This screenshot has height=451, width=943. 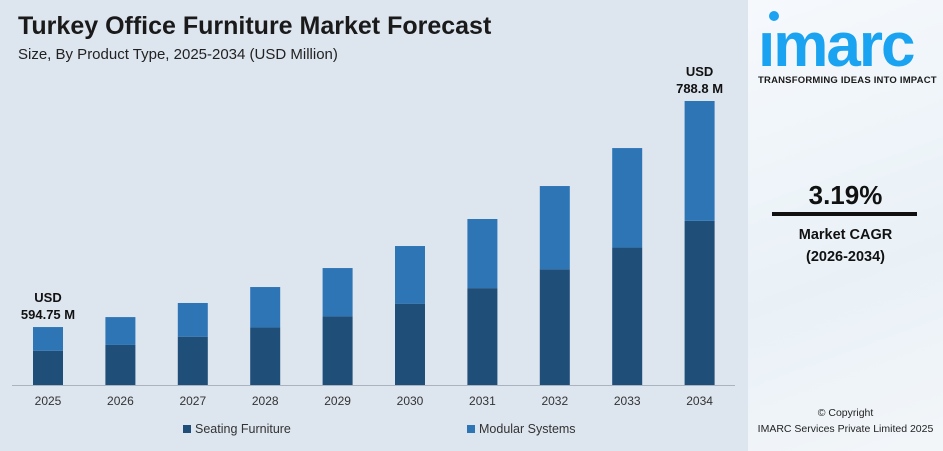 What do you see at coordinates (337, 350) in the screenshot?
I see `bar-seating-2029` at bounding box center [337, 350].